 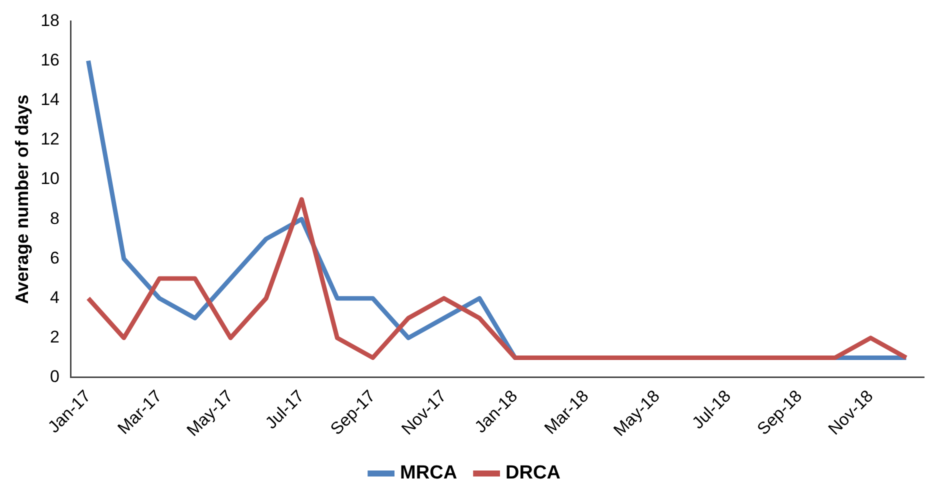 I want to click on y-tick-label: 8, so click(x=55, y=218).